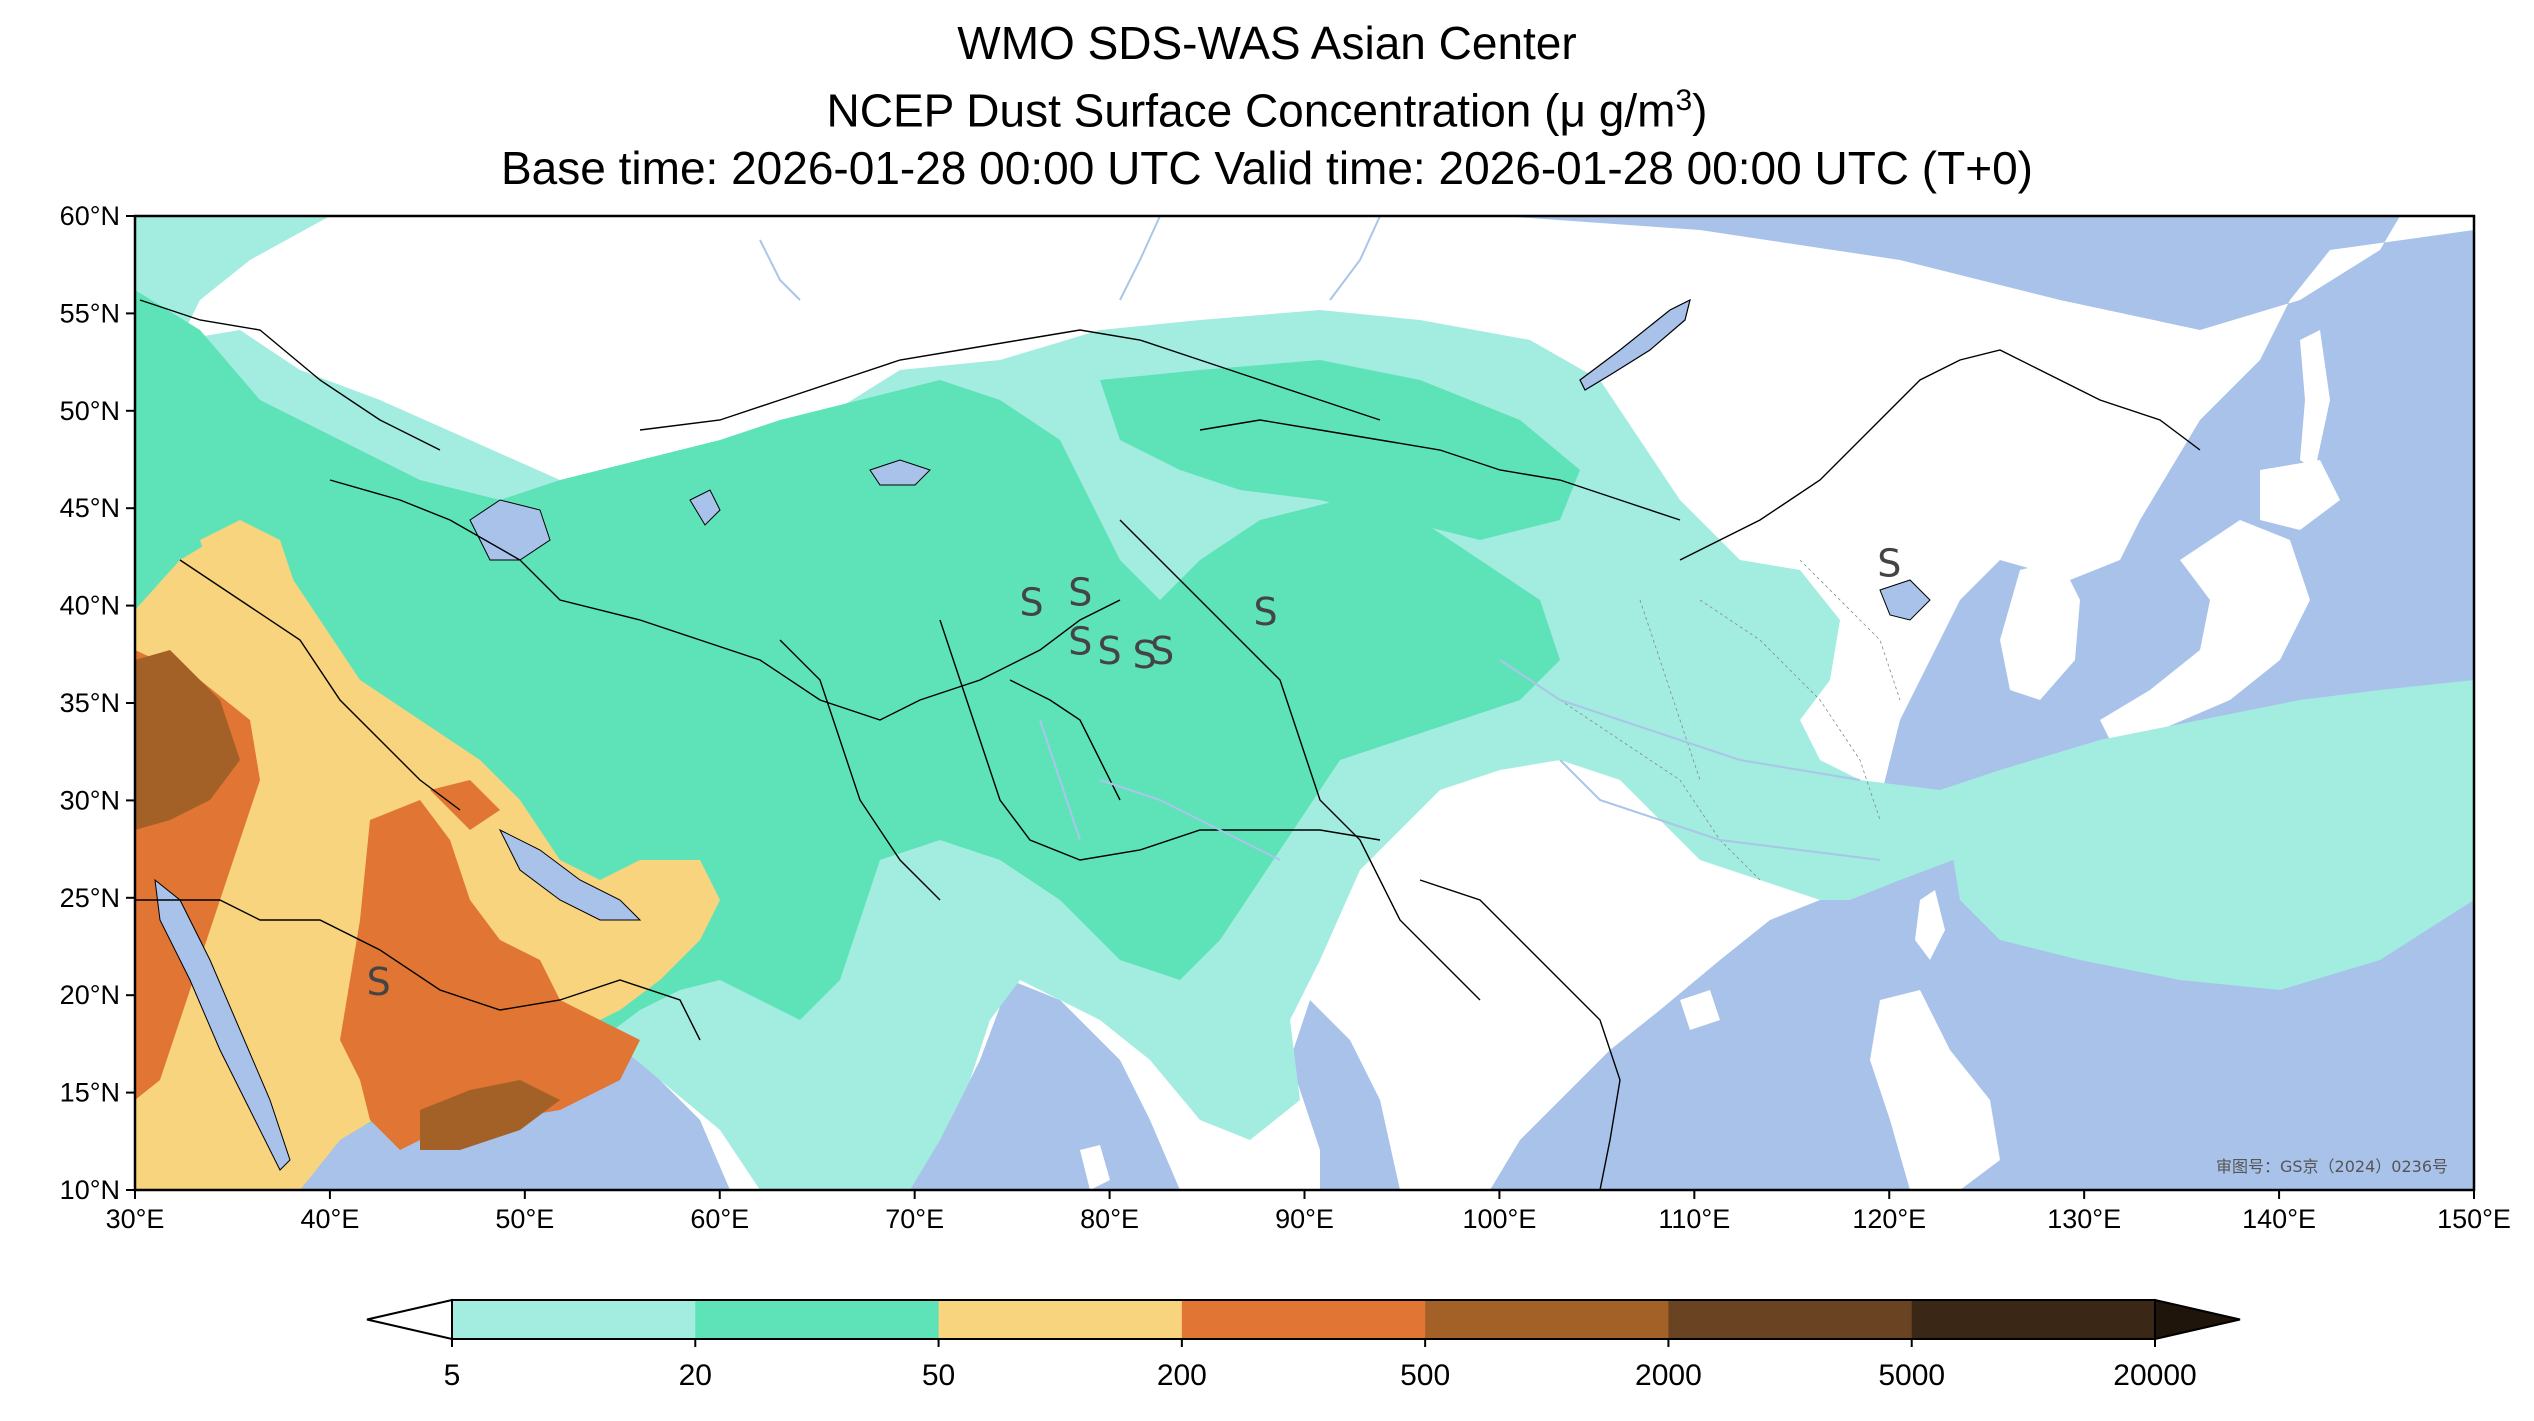  I want to click on title-line-1: WMO SDS-WAS Asian Center, so click(1267, 43).